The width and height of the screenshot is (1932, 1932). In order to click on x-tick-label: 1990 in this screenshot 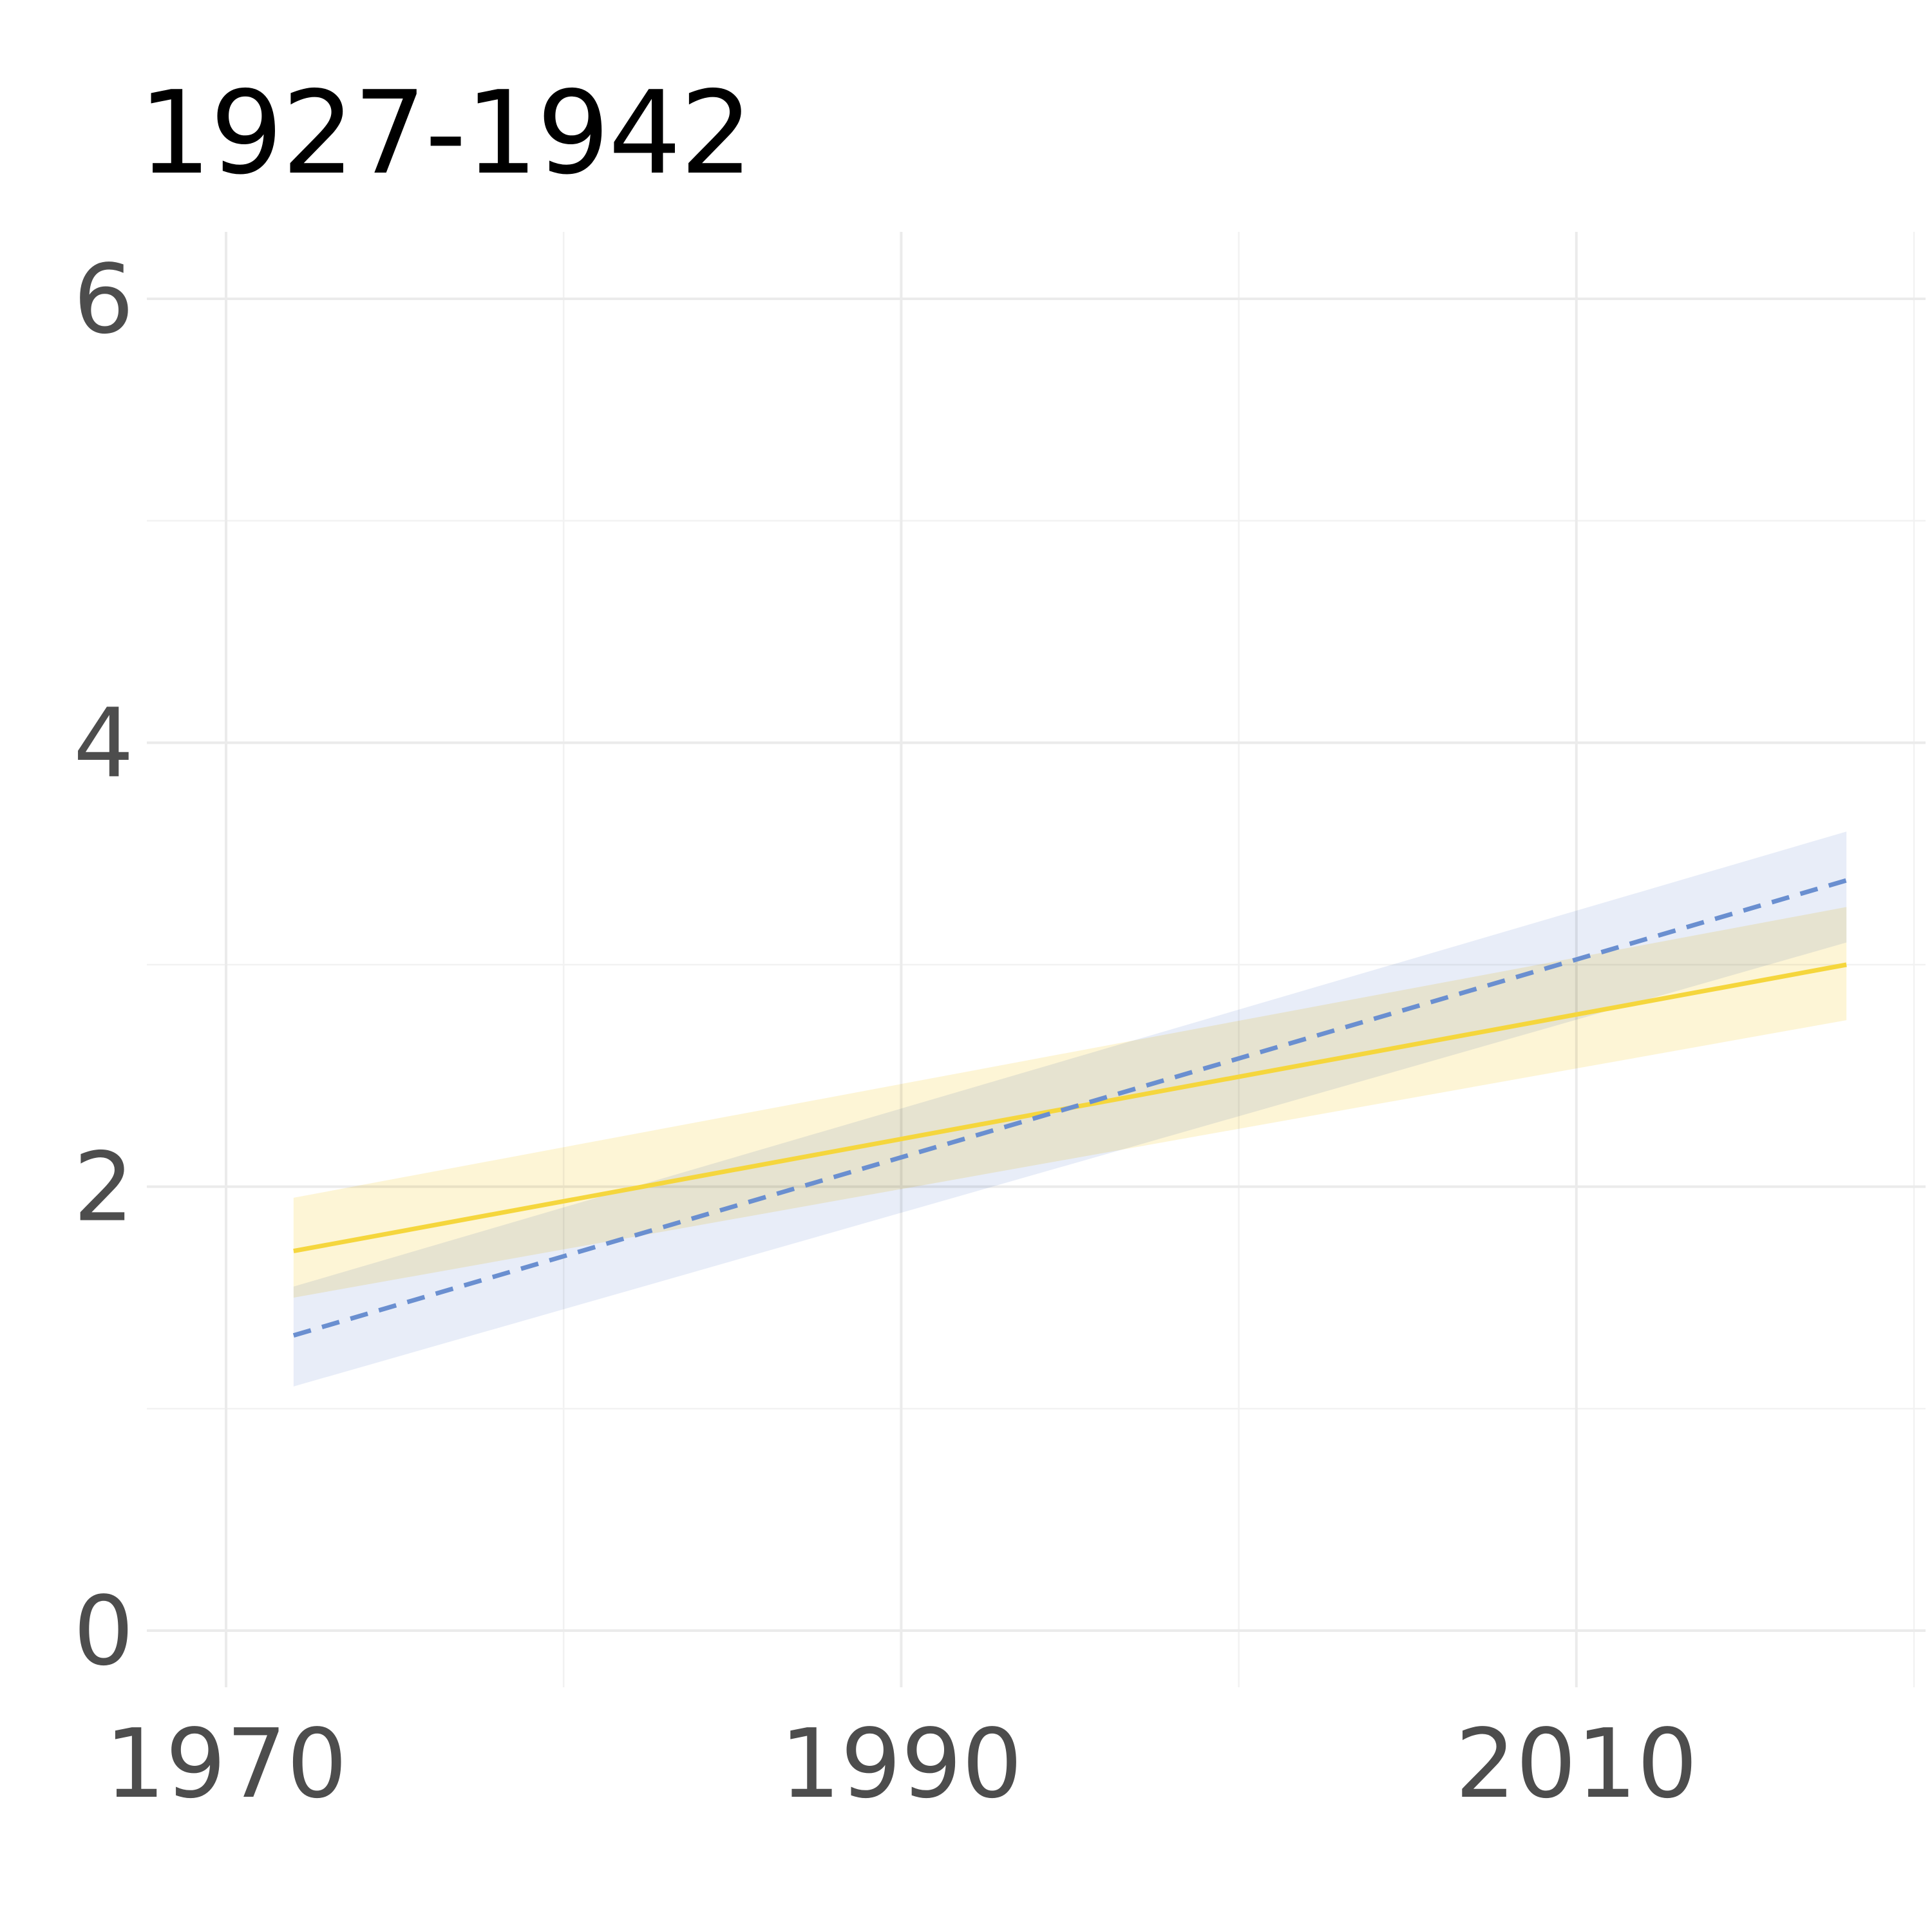, I will do `click(902, 1764)`.